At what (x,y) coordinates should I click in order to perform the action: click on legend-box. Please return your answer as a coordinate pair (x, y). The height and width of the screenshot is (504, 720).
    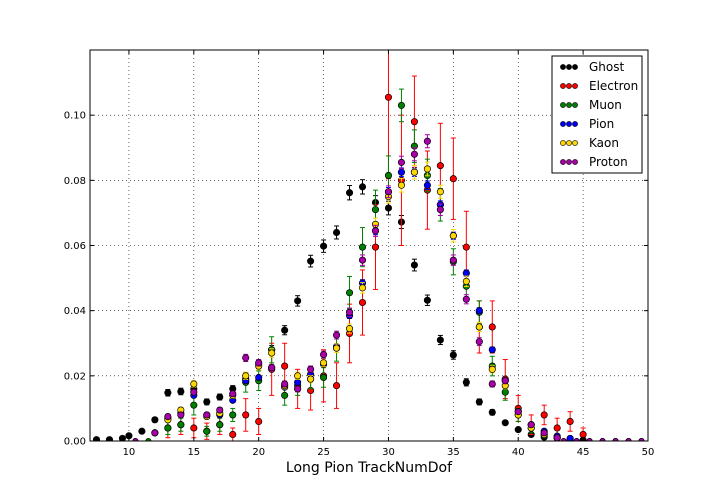
    Looking at the image, I should click on (597, 114).